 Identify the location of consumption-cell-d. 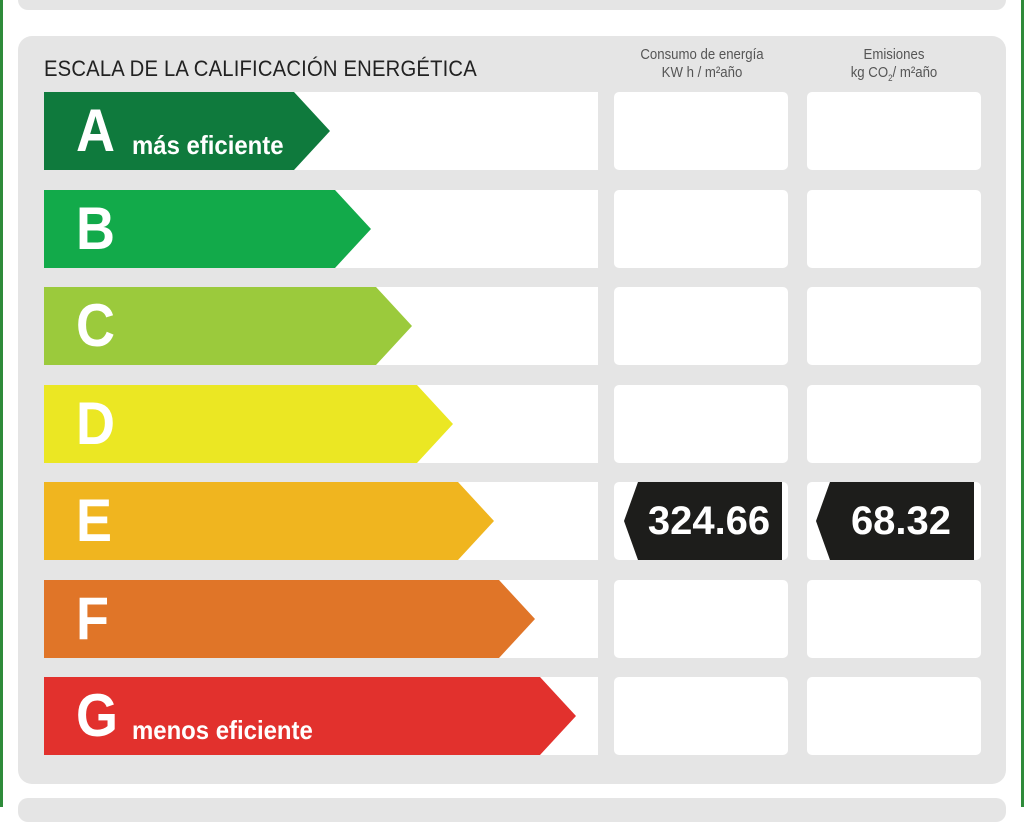
(701, 424).